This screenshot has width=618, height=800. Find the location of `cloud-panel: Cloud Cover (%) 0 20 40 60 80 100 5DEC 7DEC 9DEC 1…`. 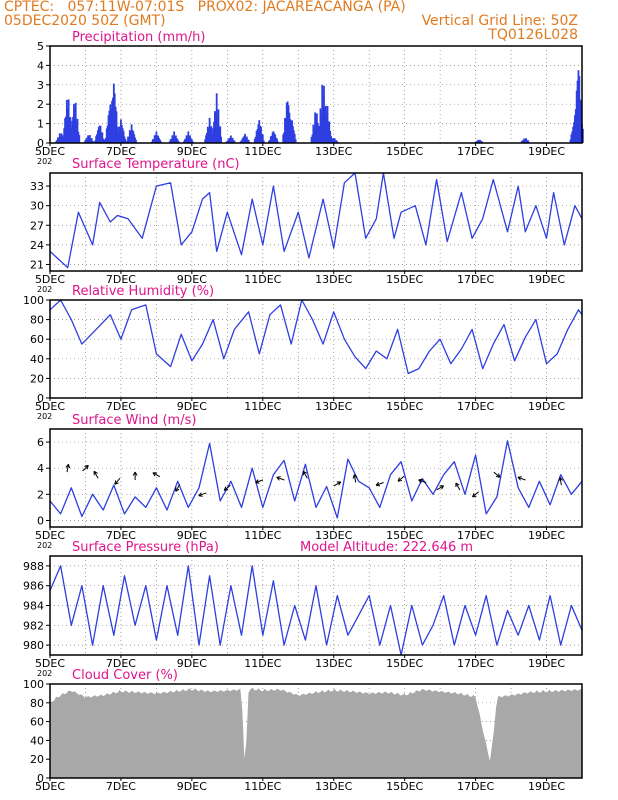

cloud-panel: Cloud Cover (%) 0 20 40 60 80 100 5DEC 7DEC 9DEC 1… is located at coordinates (303, 730).